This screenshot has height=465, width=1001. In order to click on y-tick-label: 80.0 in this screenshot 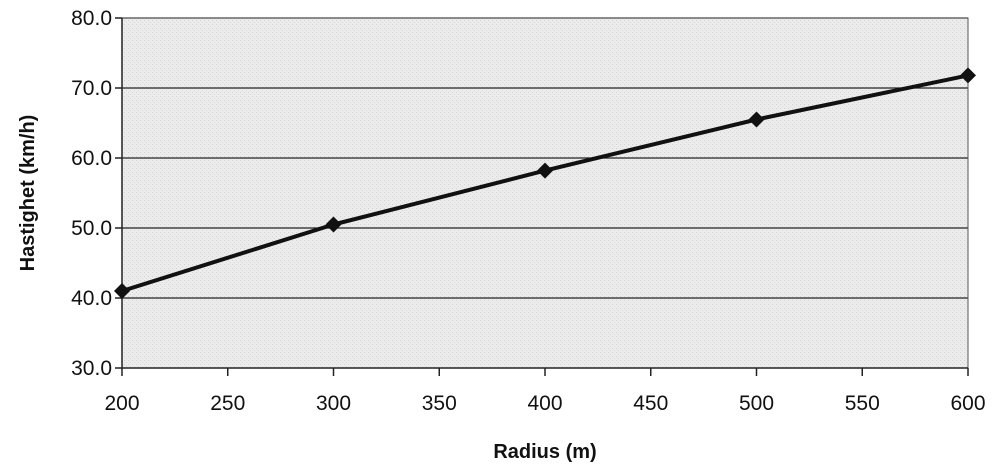, I will do `click(91, 18)`.